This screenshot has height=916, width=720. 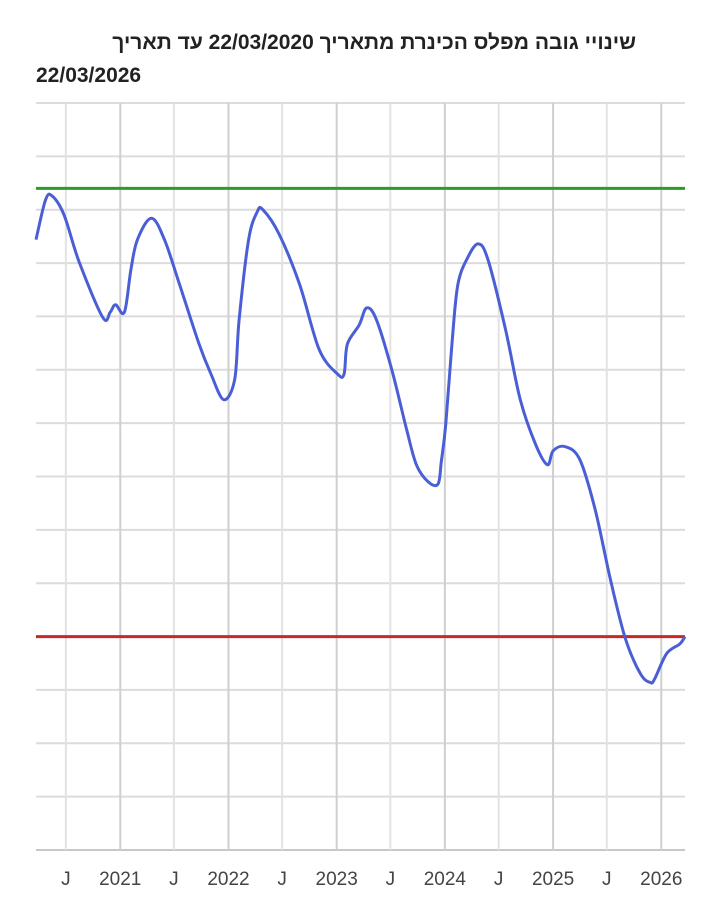 I want to click on x-tick-label: 2023, so click(x=337, y=879).